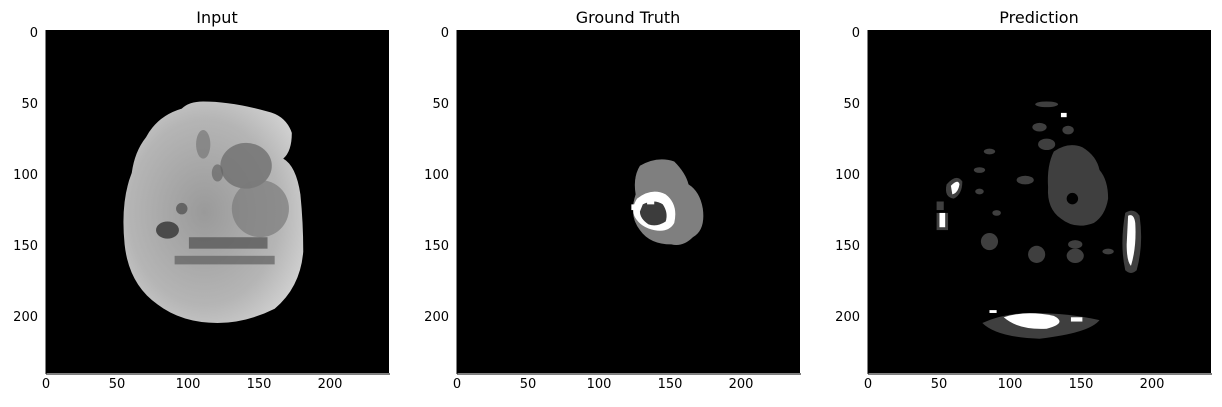  I want to click on panel-title: Prediction, so click(1039, 17).